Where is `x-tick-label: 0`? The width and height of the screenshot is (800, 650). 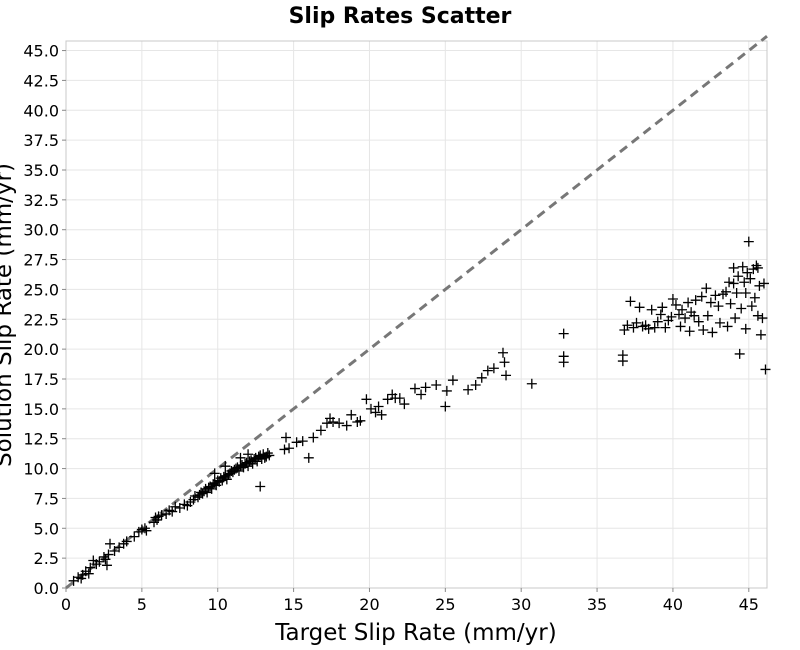
x-tick-label: 0 is located at coordinates (66, 604).